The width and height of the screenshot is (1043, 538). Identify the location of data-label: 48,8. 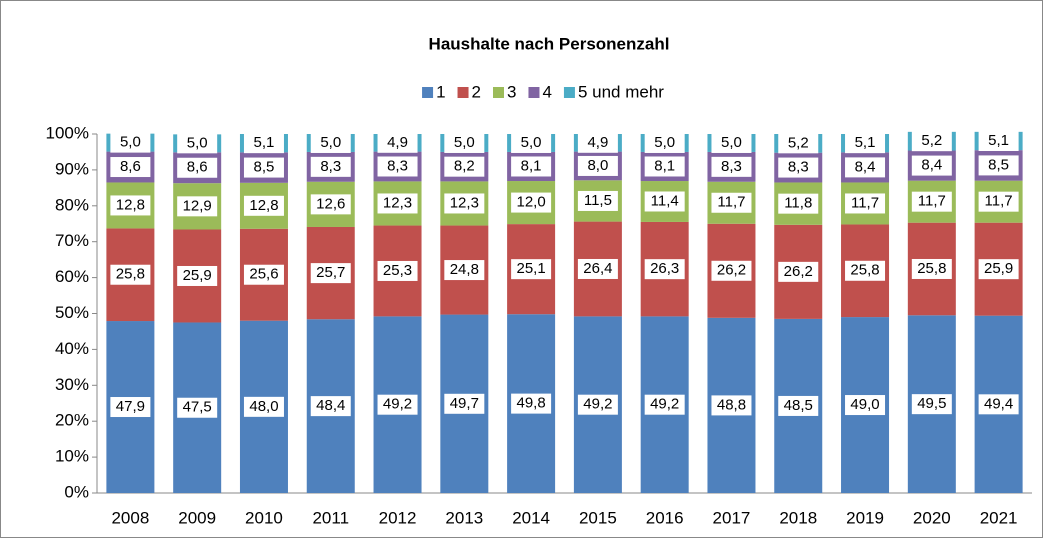
(731, 404).